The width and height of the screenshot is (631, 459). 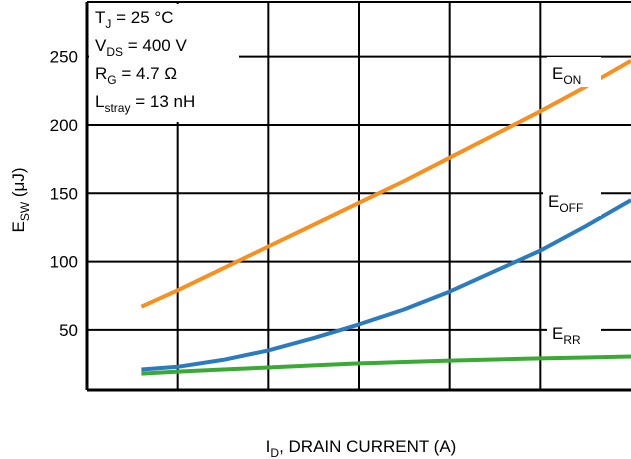 I want to click on series-label-eon: EON, so click(x=566, y=75).